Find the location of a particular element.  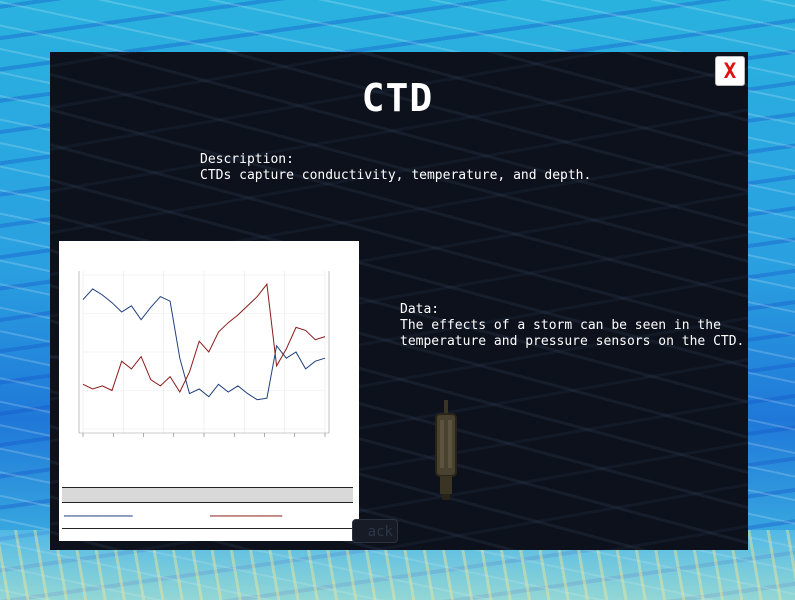

back-button: ack is located at coordinates (375, 531).